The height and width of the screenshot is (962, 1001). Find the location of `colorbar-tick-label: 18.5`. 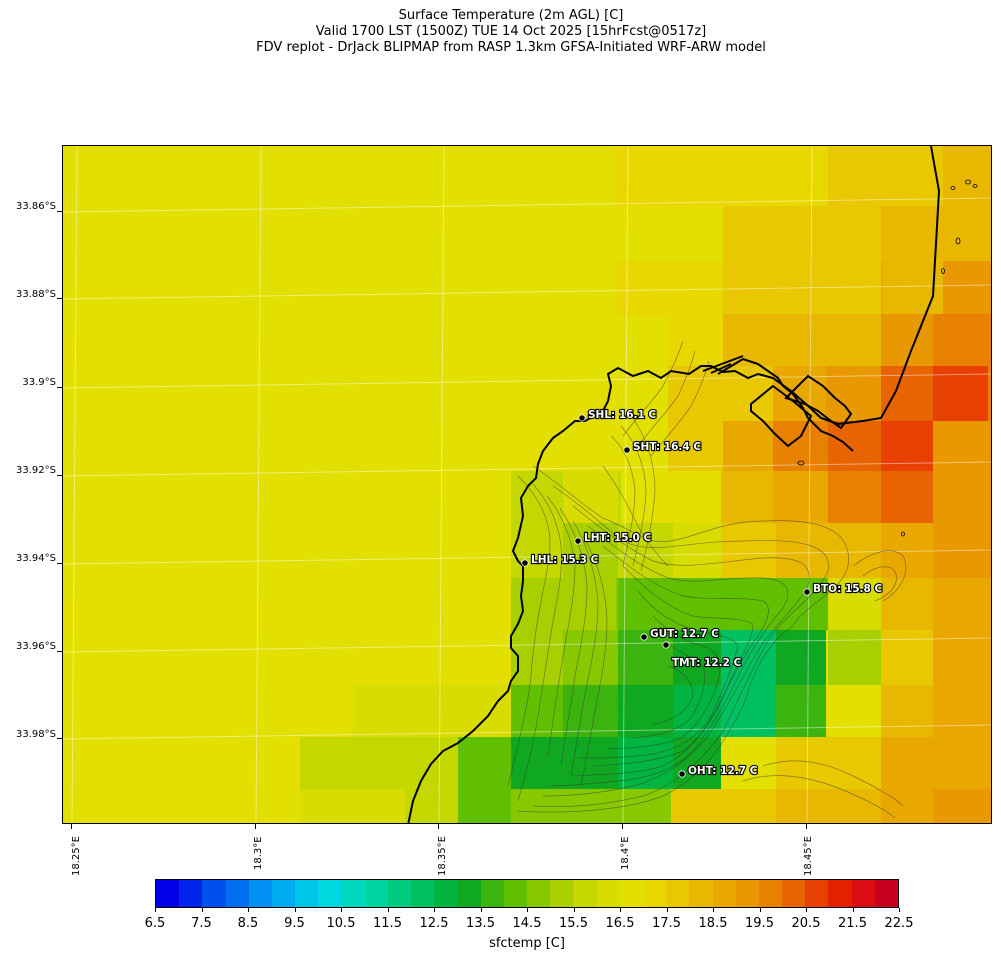

colorbar-tick-label: 18.5 is located at coordinates (713, 923).